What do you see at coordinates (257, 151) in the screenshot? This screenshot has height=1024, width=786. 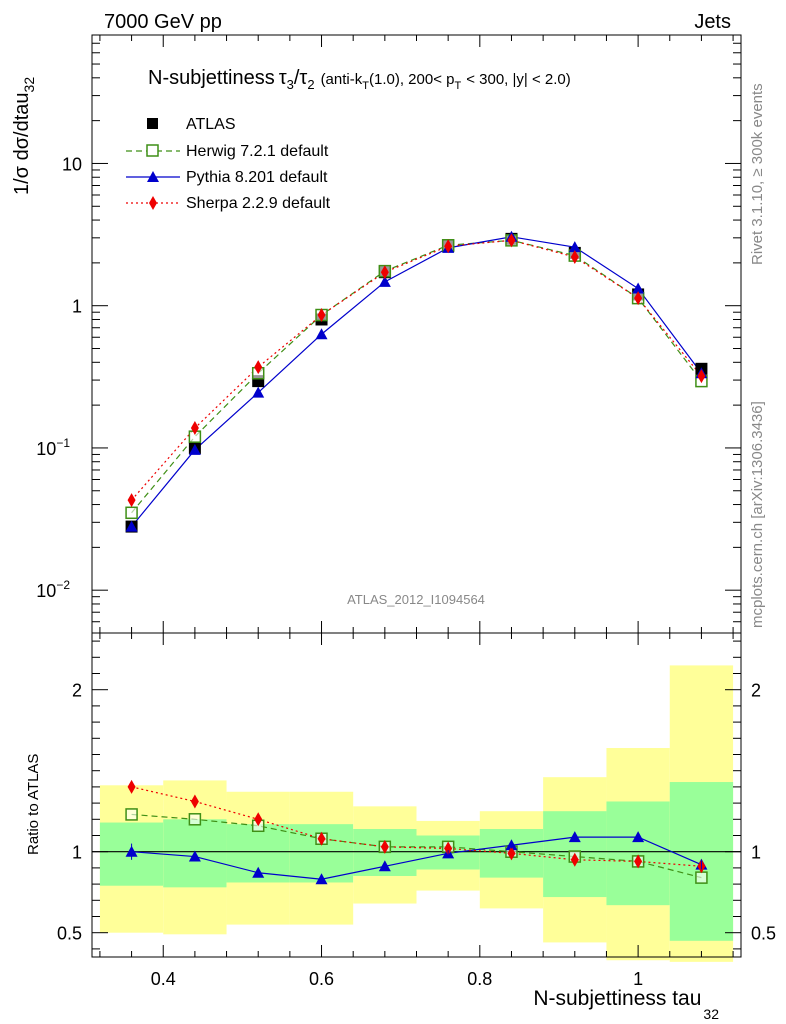 I see `legend-herwig-label: Herwig 7.2.1 default` at bounding box center [257, 151].